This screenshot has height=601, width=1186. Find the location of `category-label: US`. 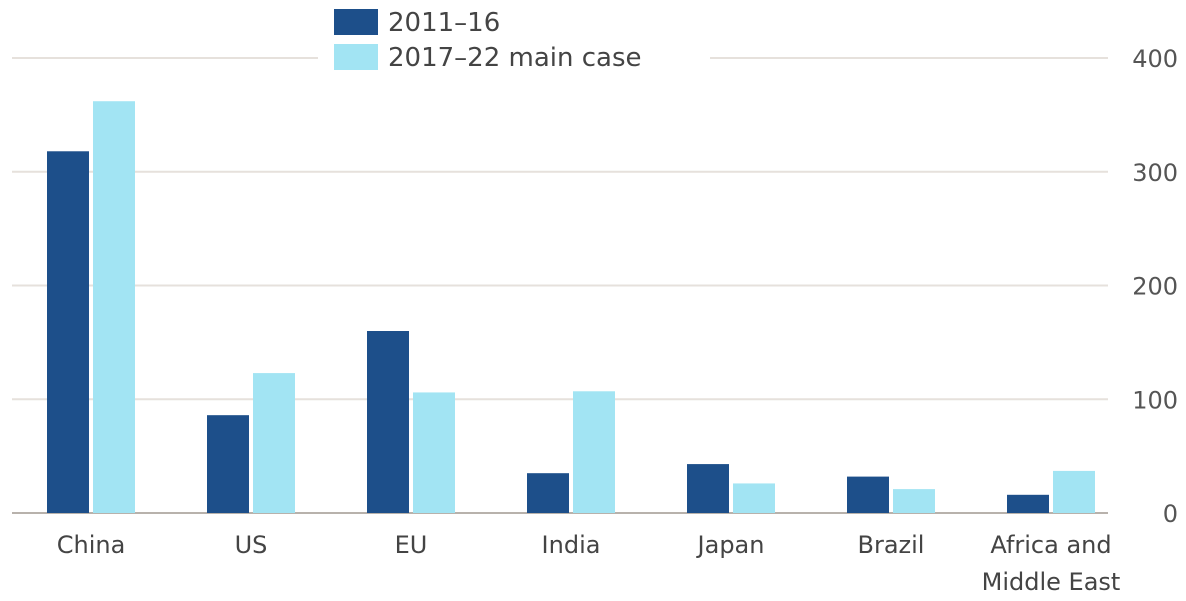

category-label: US is located at coordinates (251, 545).